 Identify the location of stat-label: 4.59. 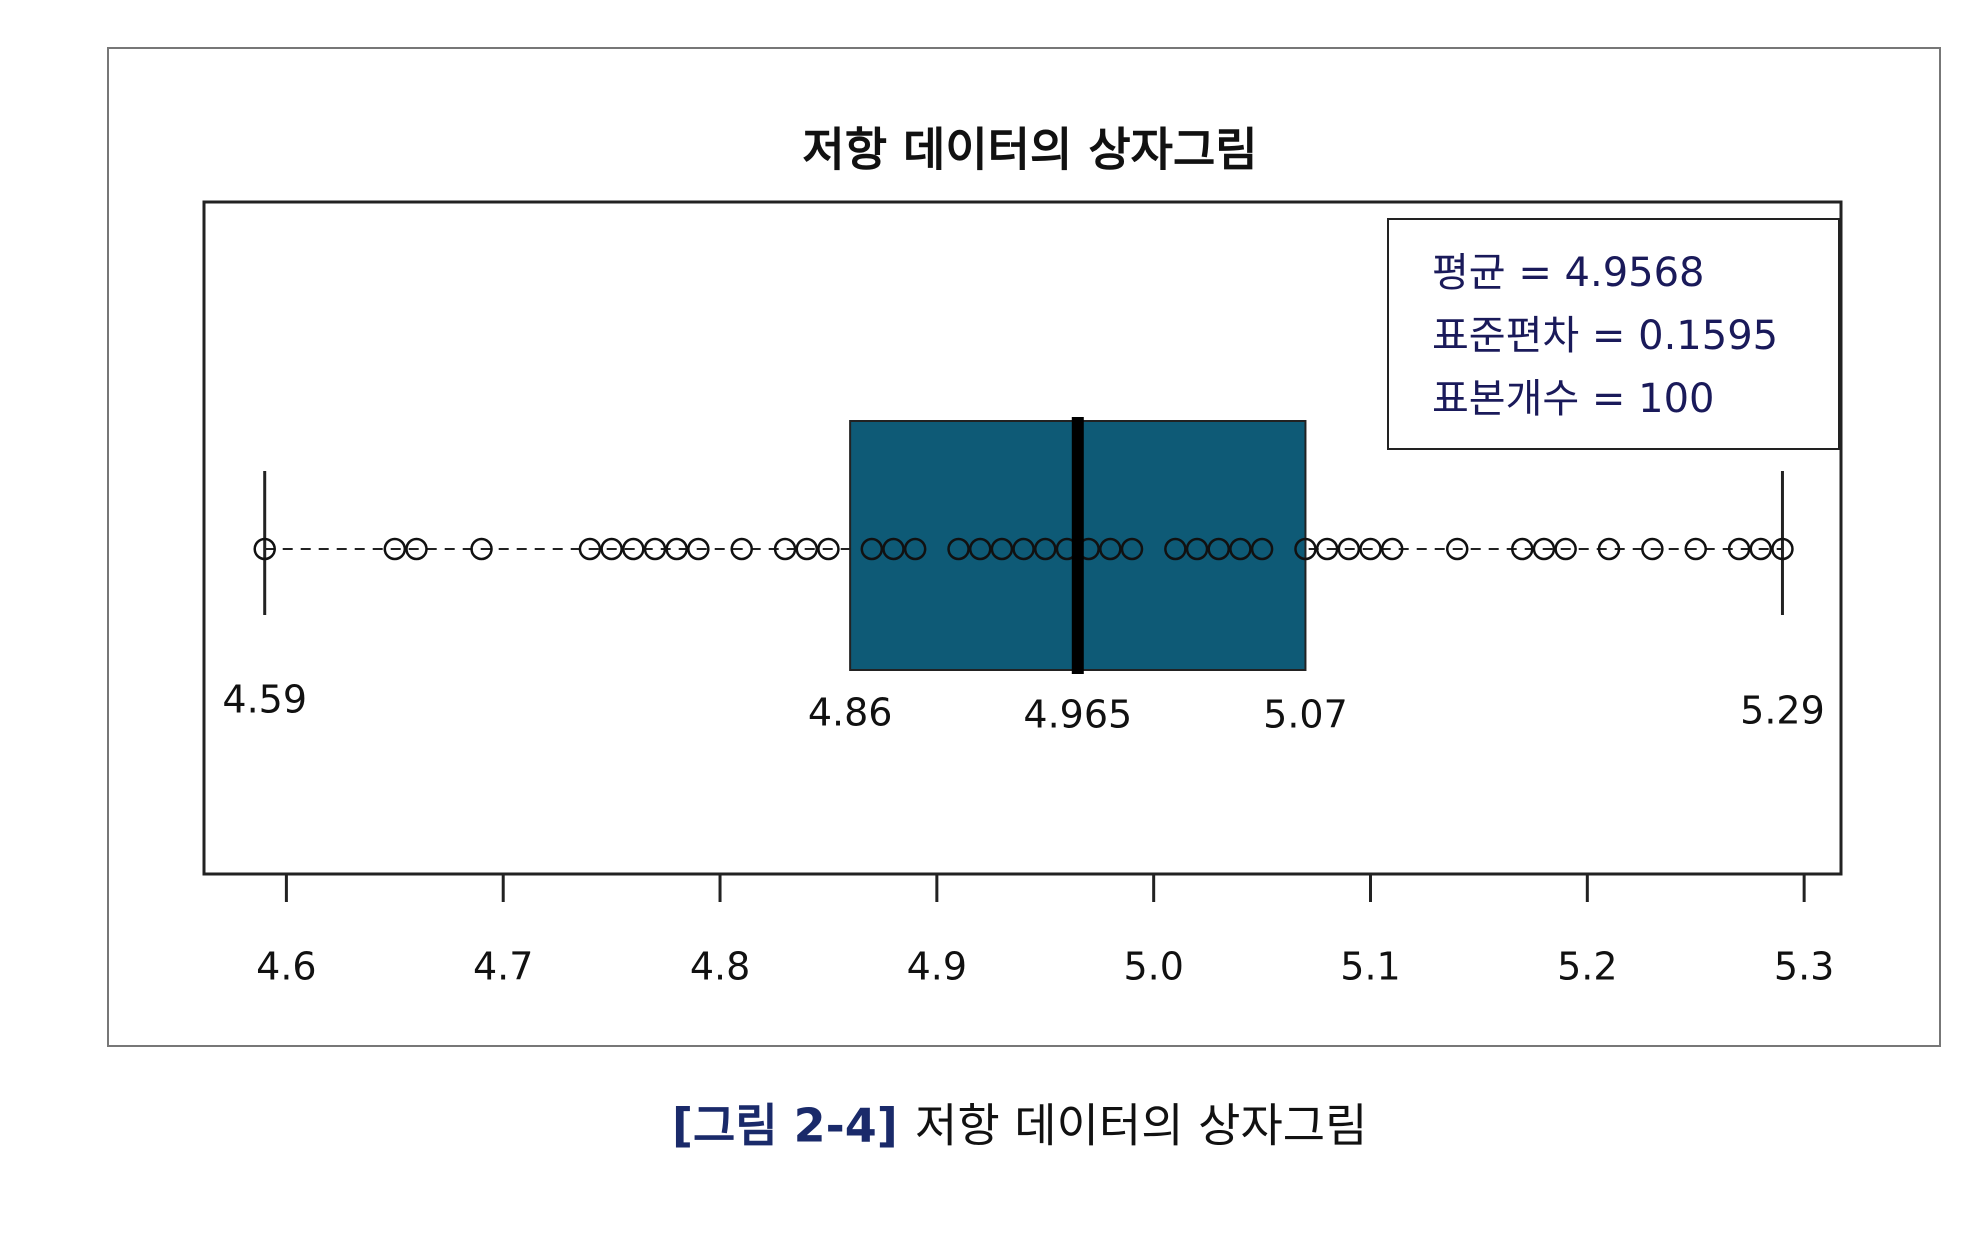
(264, 700).